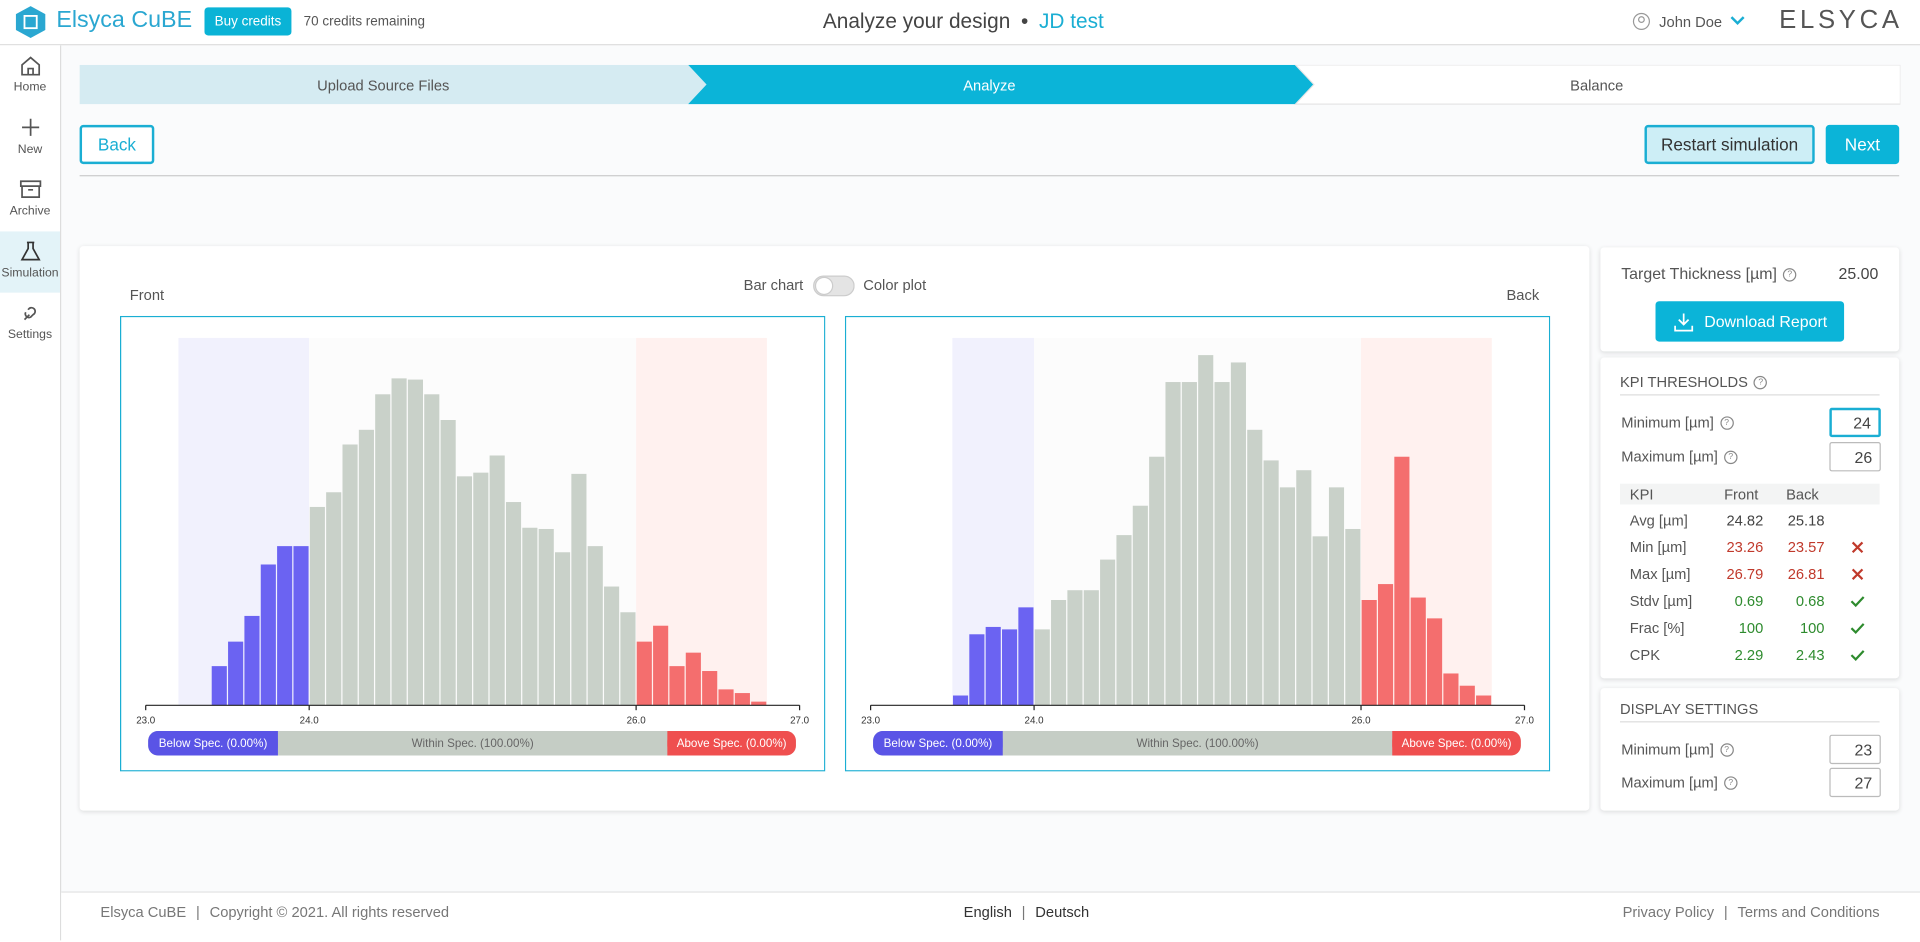 Image resolution: width=1920 pixels, height=942 pixels. Describe the element at coordinates (1691, 22) in the screenshot. I see `user-name: John Doe` at that location.